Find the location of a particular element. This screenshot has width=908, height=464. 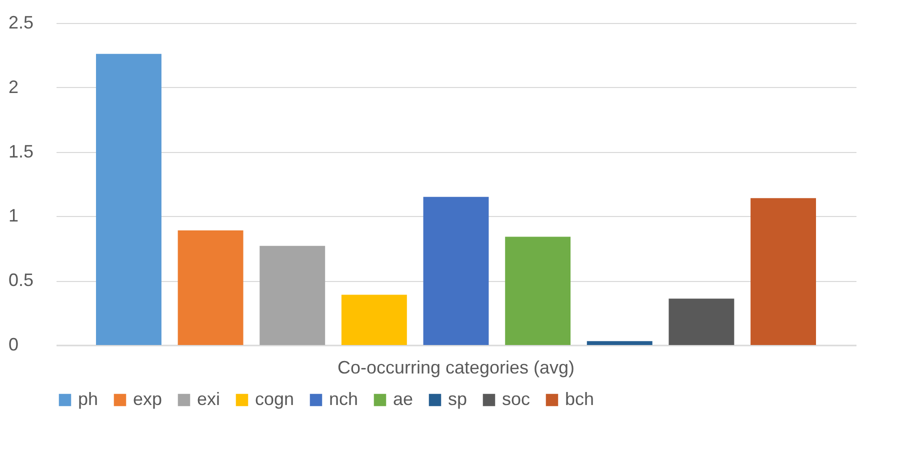

legend-label: bch is located at coordinates (579, 399).